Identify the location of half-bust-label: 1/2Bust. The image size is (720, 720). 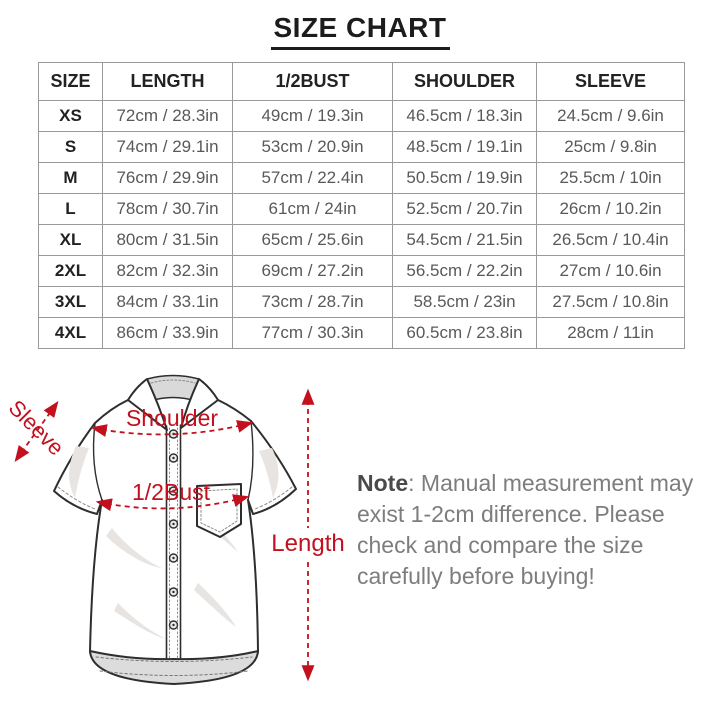
(171, 492).